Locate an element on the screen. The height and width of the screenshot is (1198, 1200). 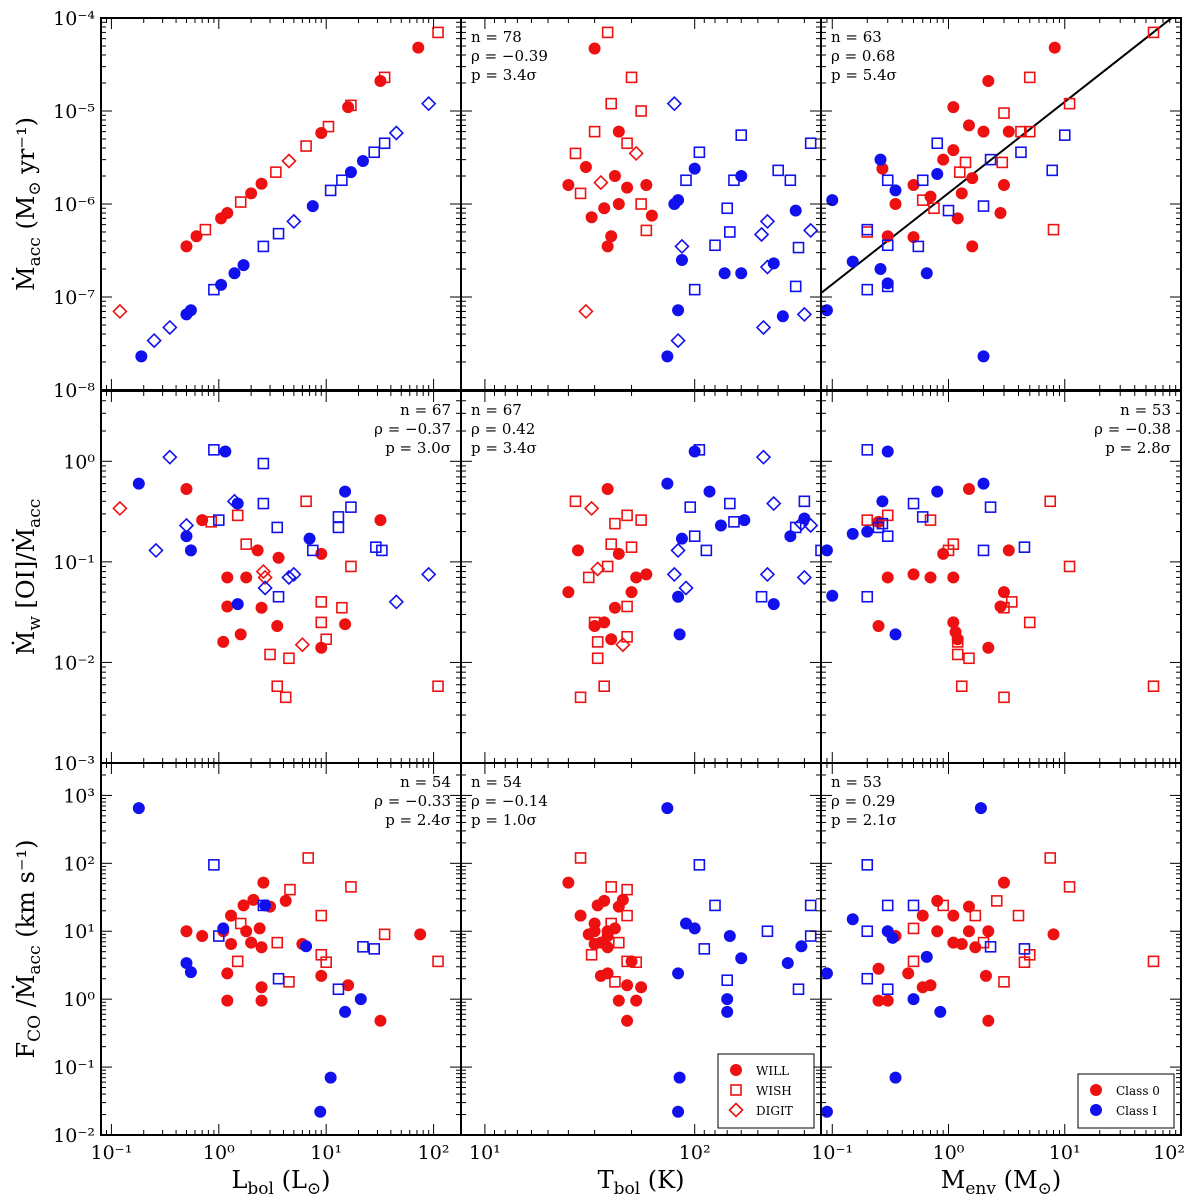
stat-p: p = 1.0σ is located at coordinates (504, 820).